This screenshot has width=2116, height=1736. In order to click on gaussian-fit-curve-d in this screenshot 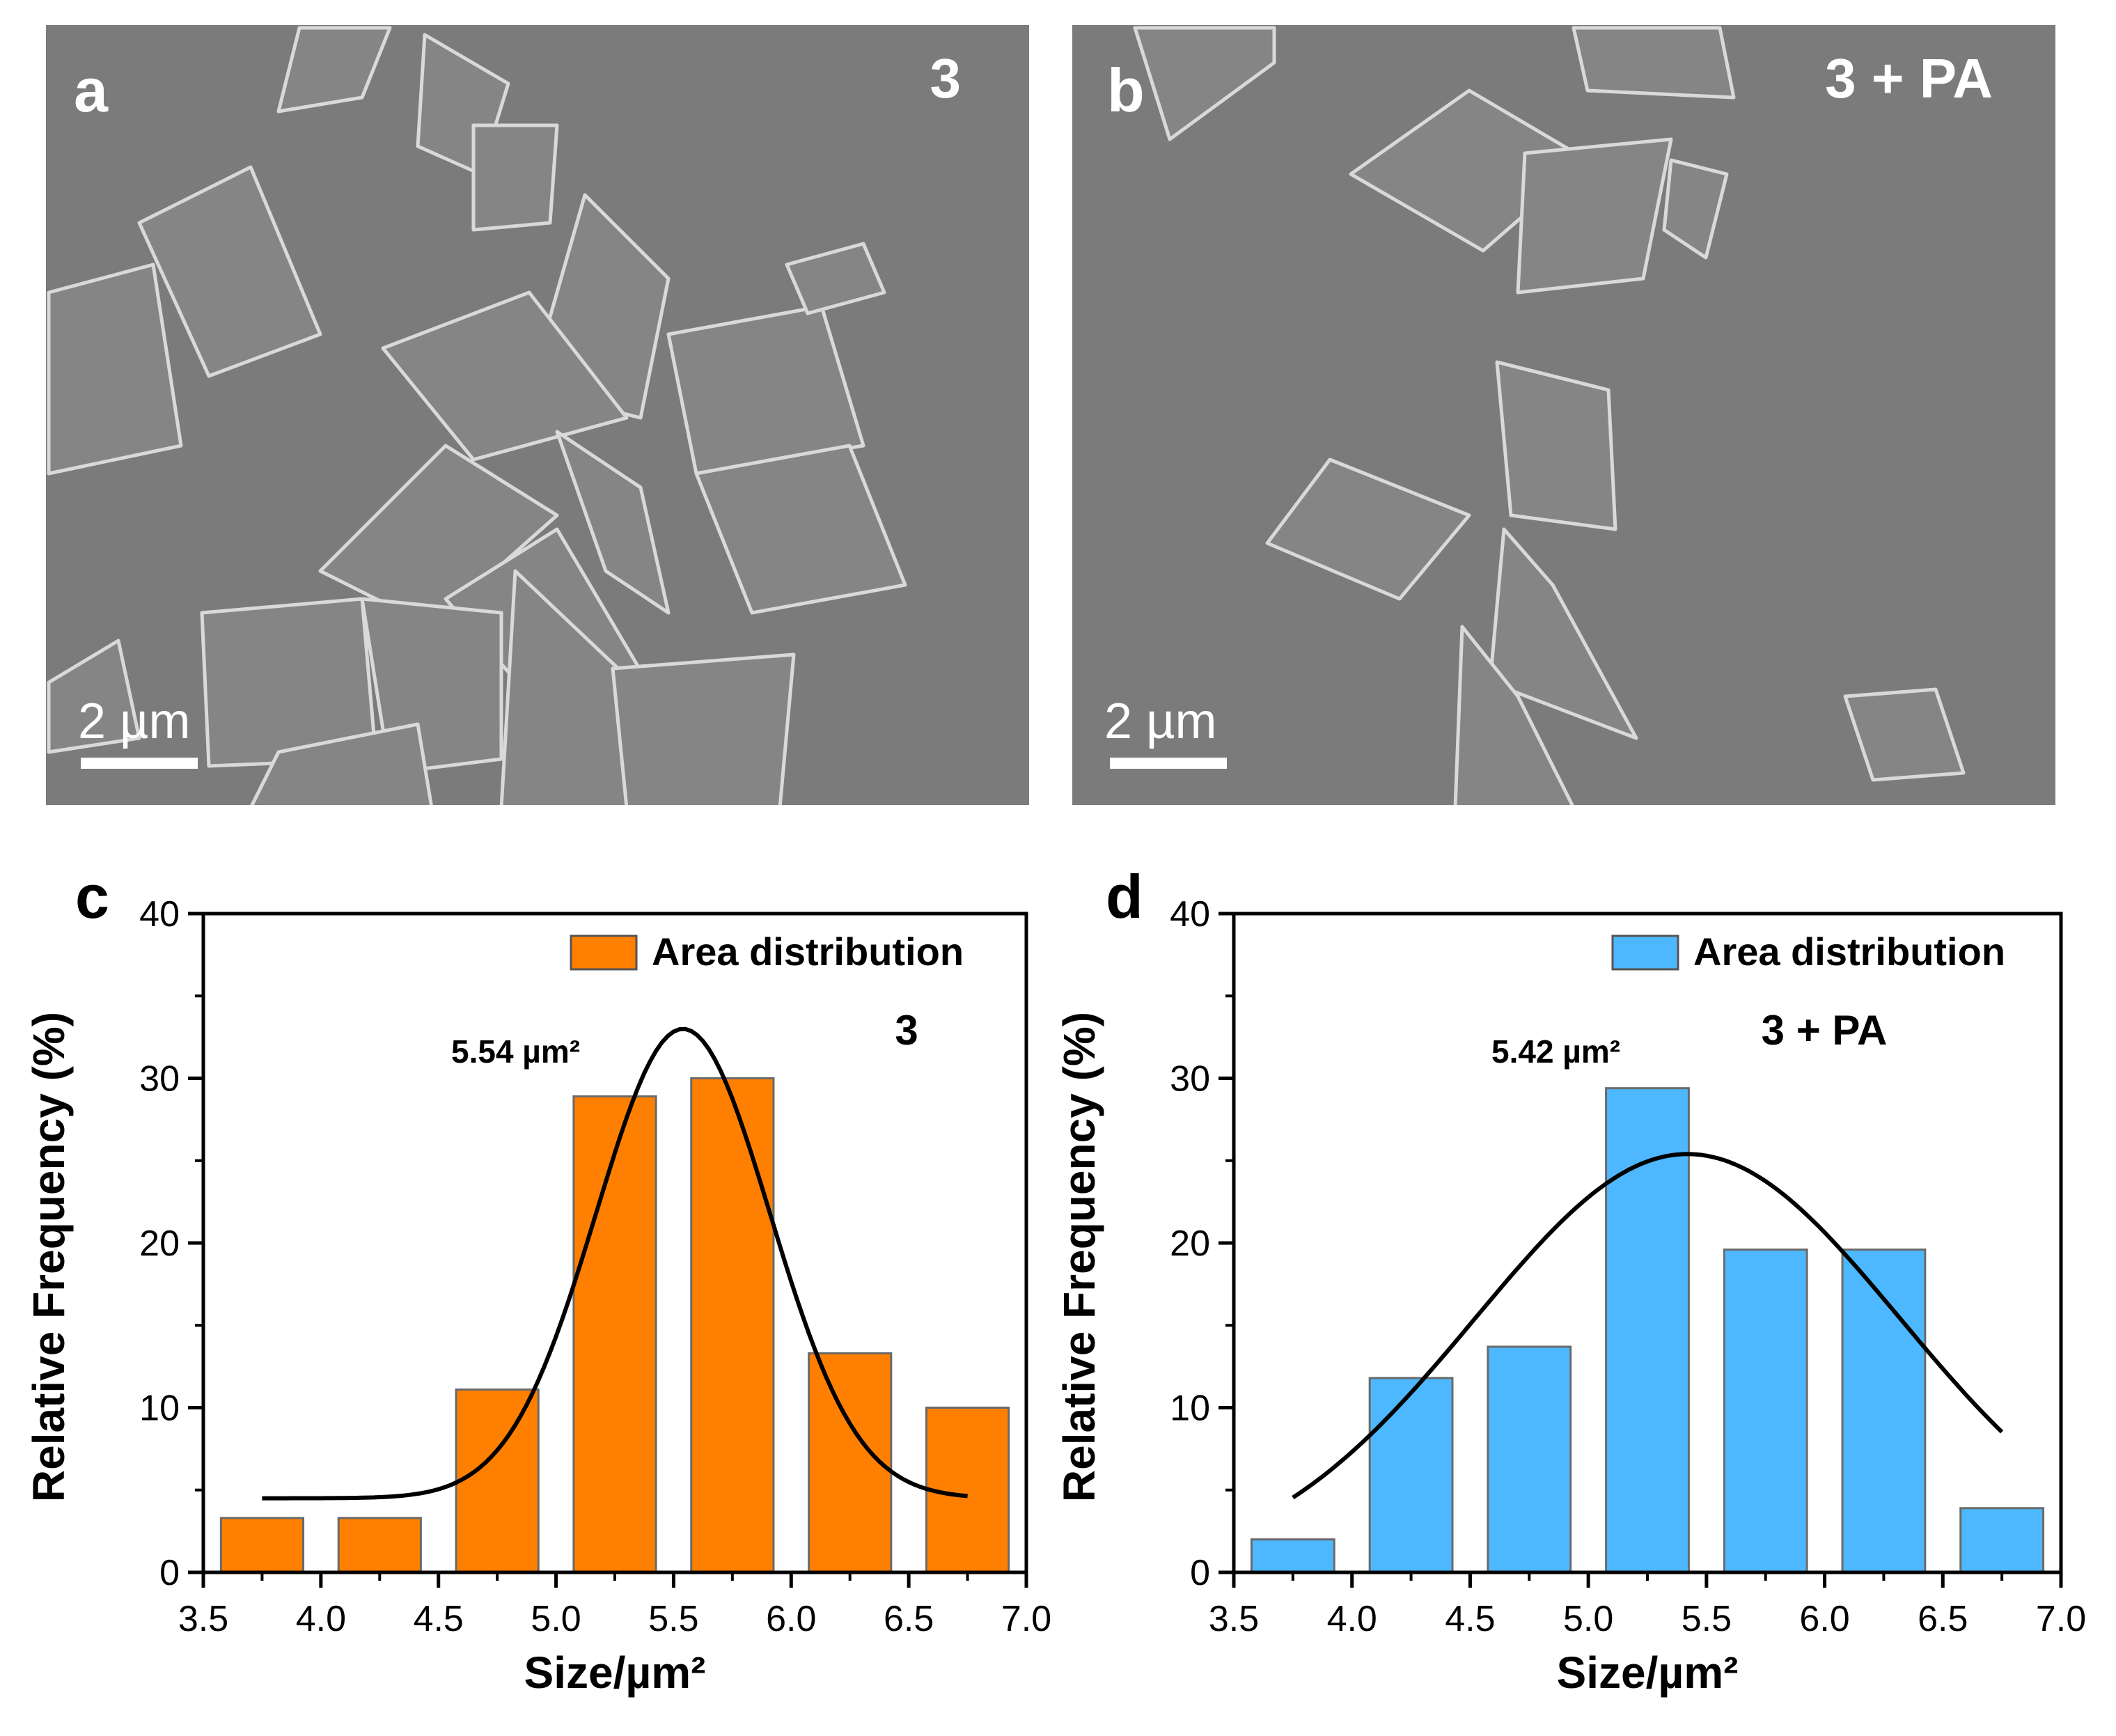, I will do `click(1648, 1326)`.